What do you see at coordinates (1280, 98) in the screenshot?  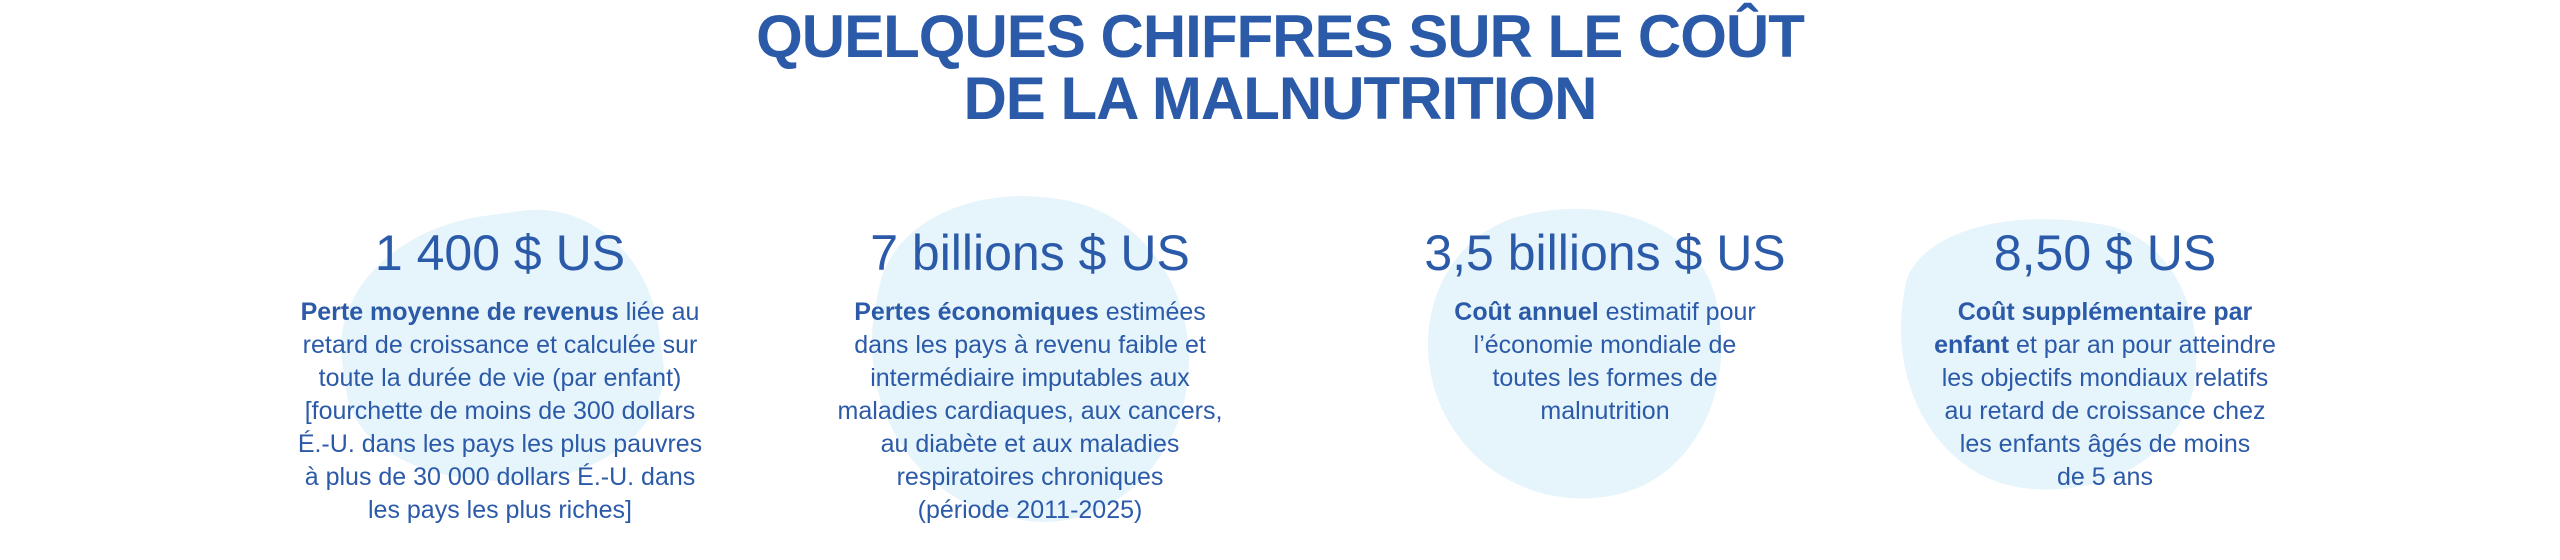 I see `page-title-line-2: DE LA MALNUTRITION` at bounding box center [1280, 98].